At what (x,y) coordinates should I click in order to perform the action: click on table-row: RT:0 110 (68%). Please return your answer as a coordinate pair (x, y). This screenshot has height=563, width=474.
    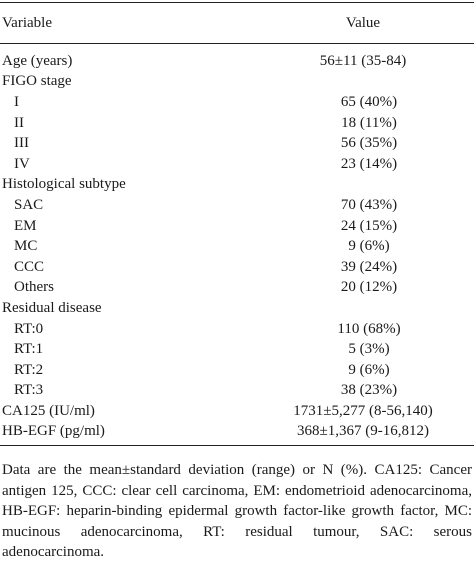
    Looking at the image, I should click on (237, 329).